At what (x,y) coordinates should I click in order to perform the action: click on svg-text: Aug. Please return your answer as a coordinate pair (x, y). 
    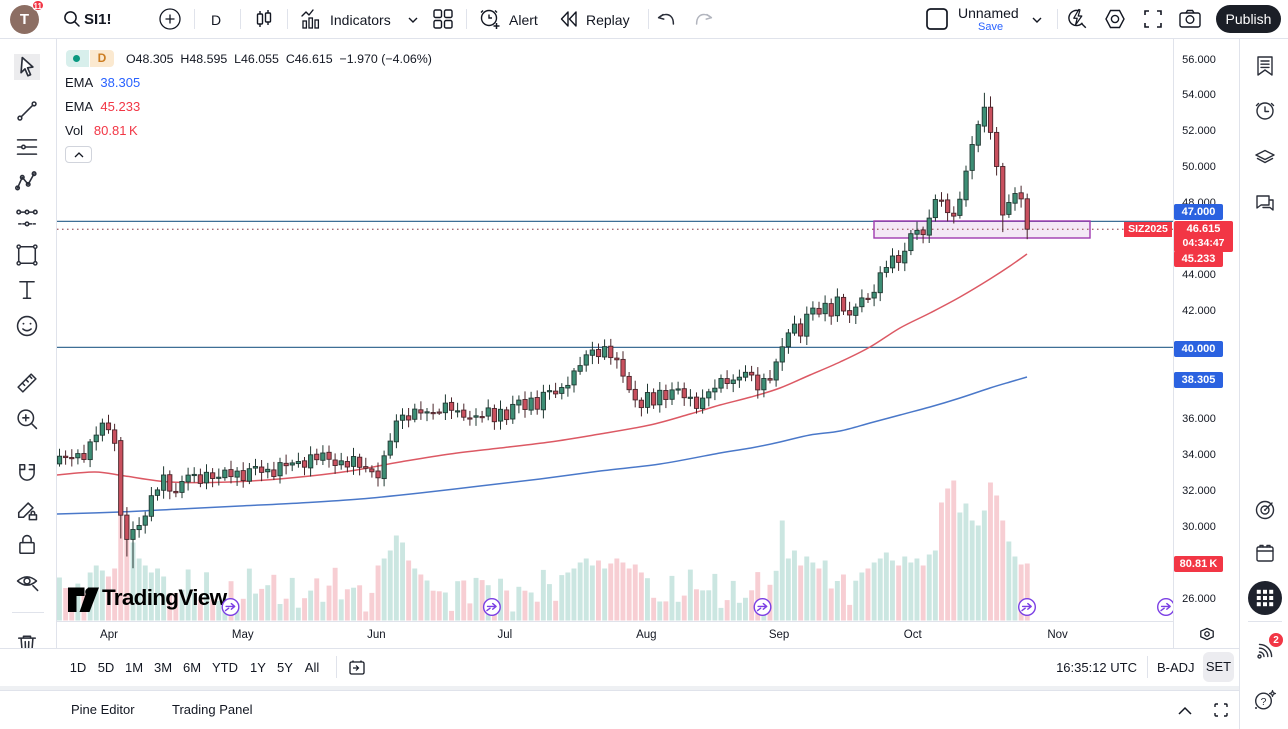
    Looking at the image, I should click on (646, 635).